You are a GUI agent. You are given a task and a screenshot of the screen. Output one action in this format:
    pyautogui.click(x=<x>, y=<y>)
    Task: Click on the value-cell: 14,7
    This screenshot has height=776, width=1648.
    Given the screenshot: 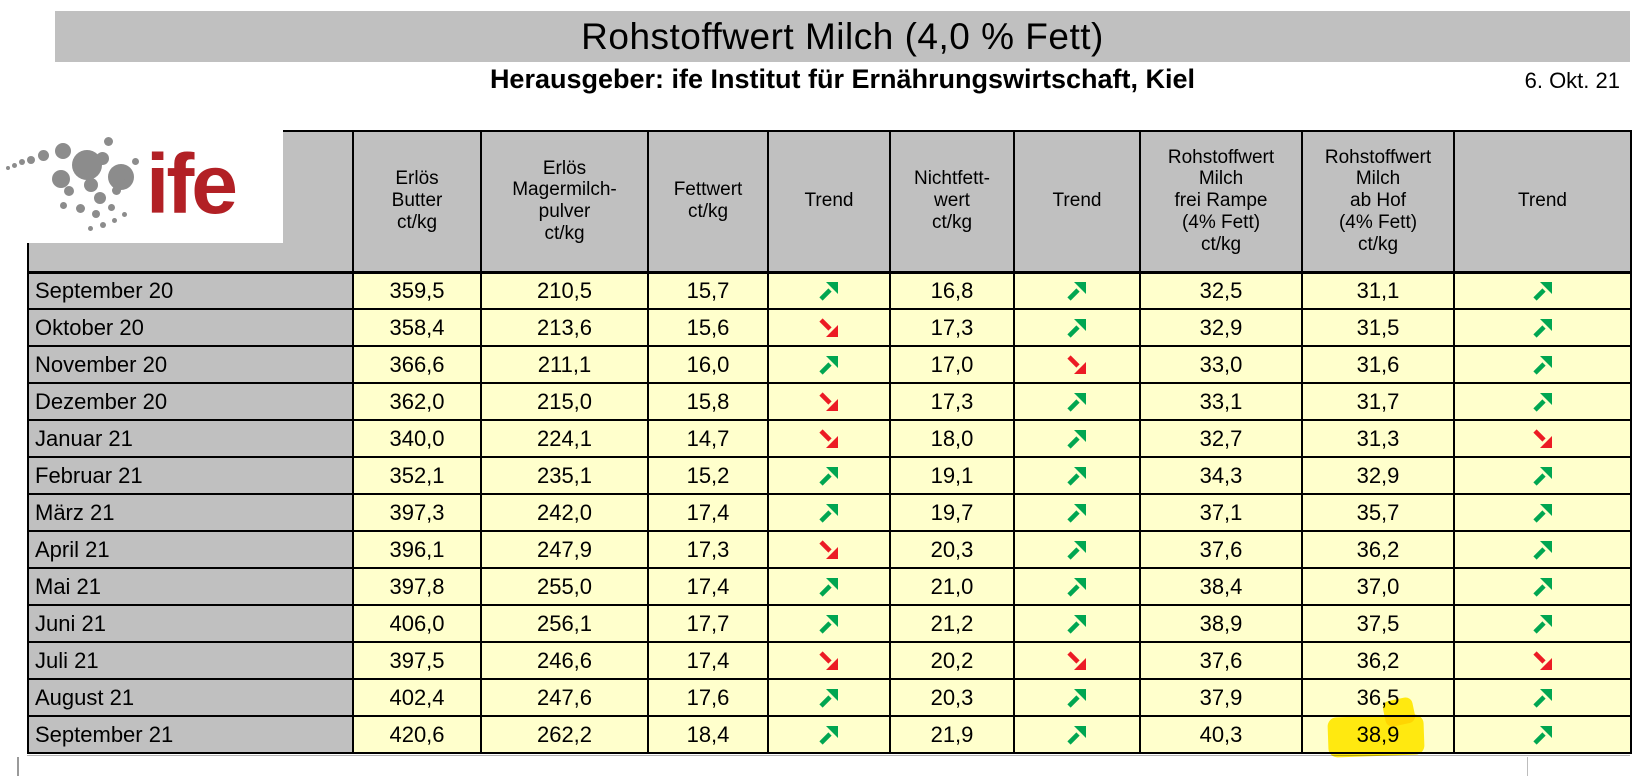 What is the action you would take?
    pyautogui.click(x=708, y=438)
    